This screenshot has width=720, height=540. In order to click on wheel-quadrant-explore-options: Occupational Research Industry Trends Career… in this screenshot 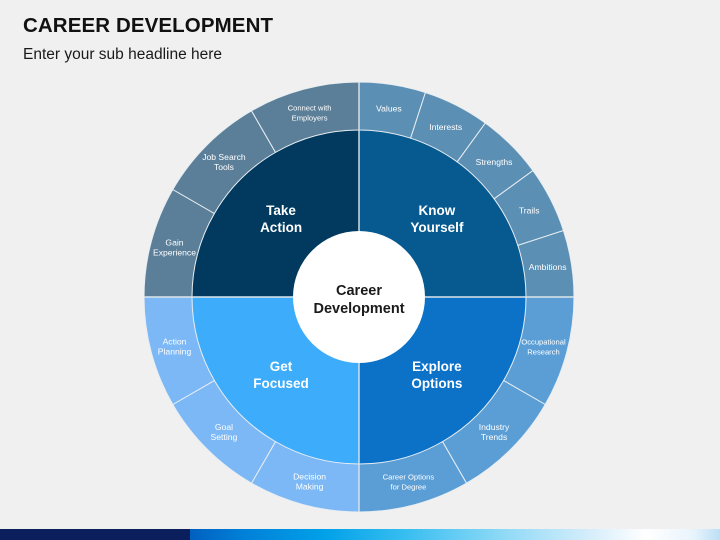, I will do `click(466, 404)`.